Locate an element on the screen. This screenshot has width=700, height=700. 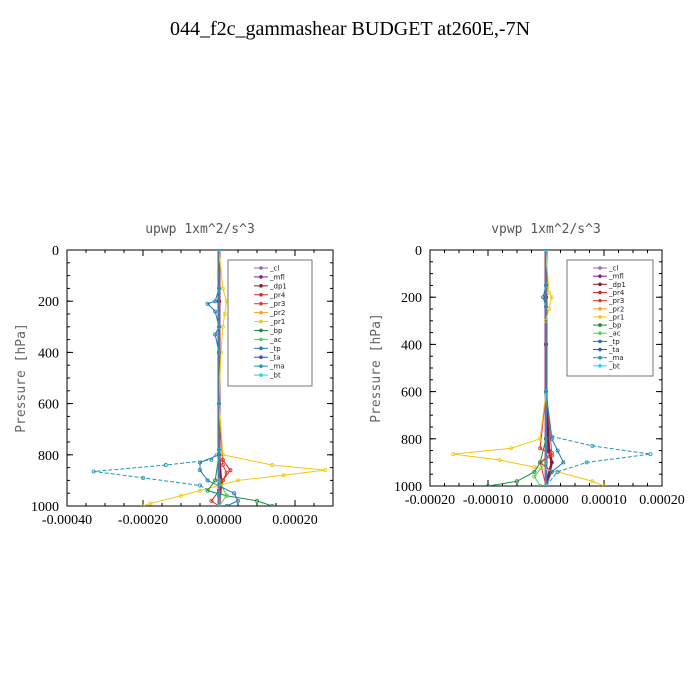
x-tick-label: -0.00020 is located at coordinates (143, 520).